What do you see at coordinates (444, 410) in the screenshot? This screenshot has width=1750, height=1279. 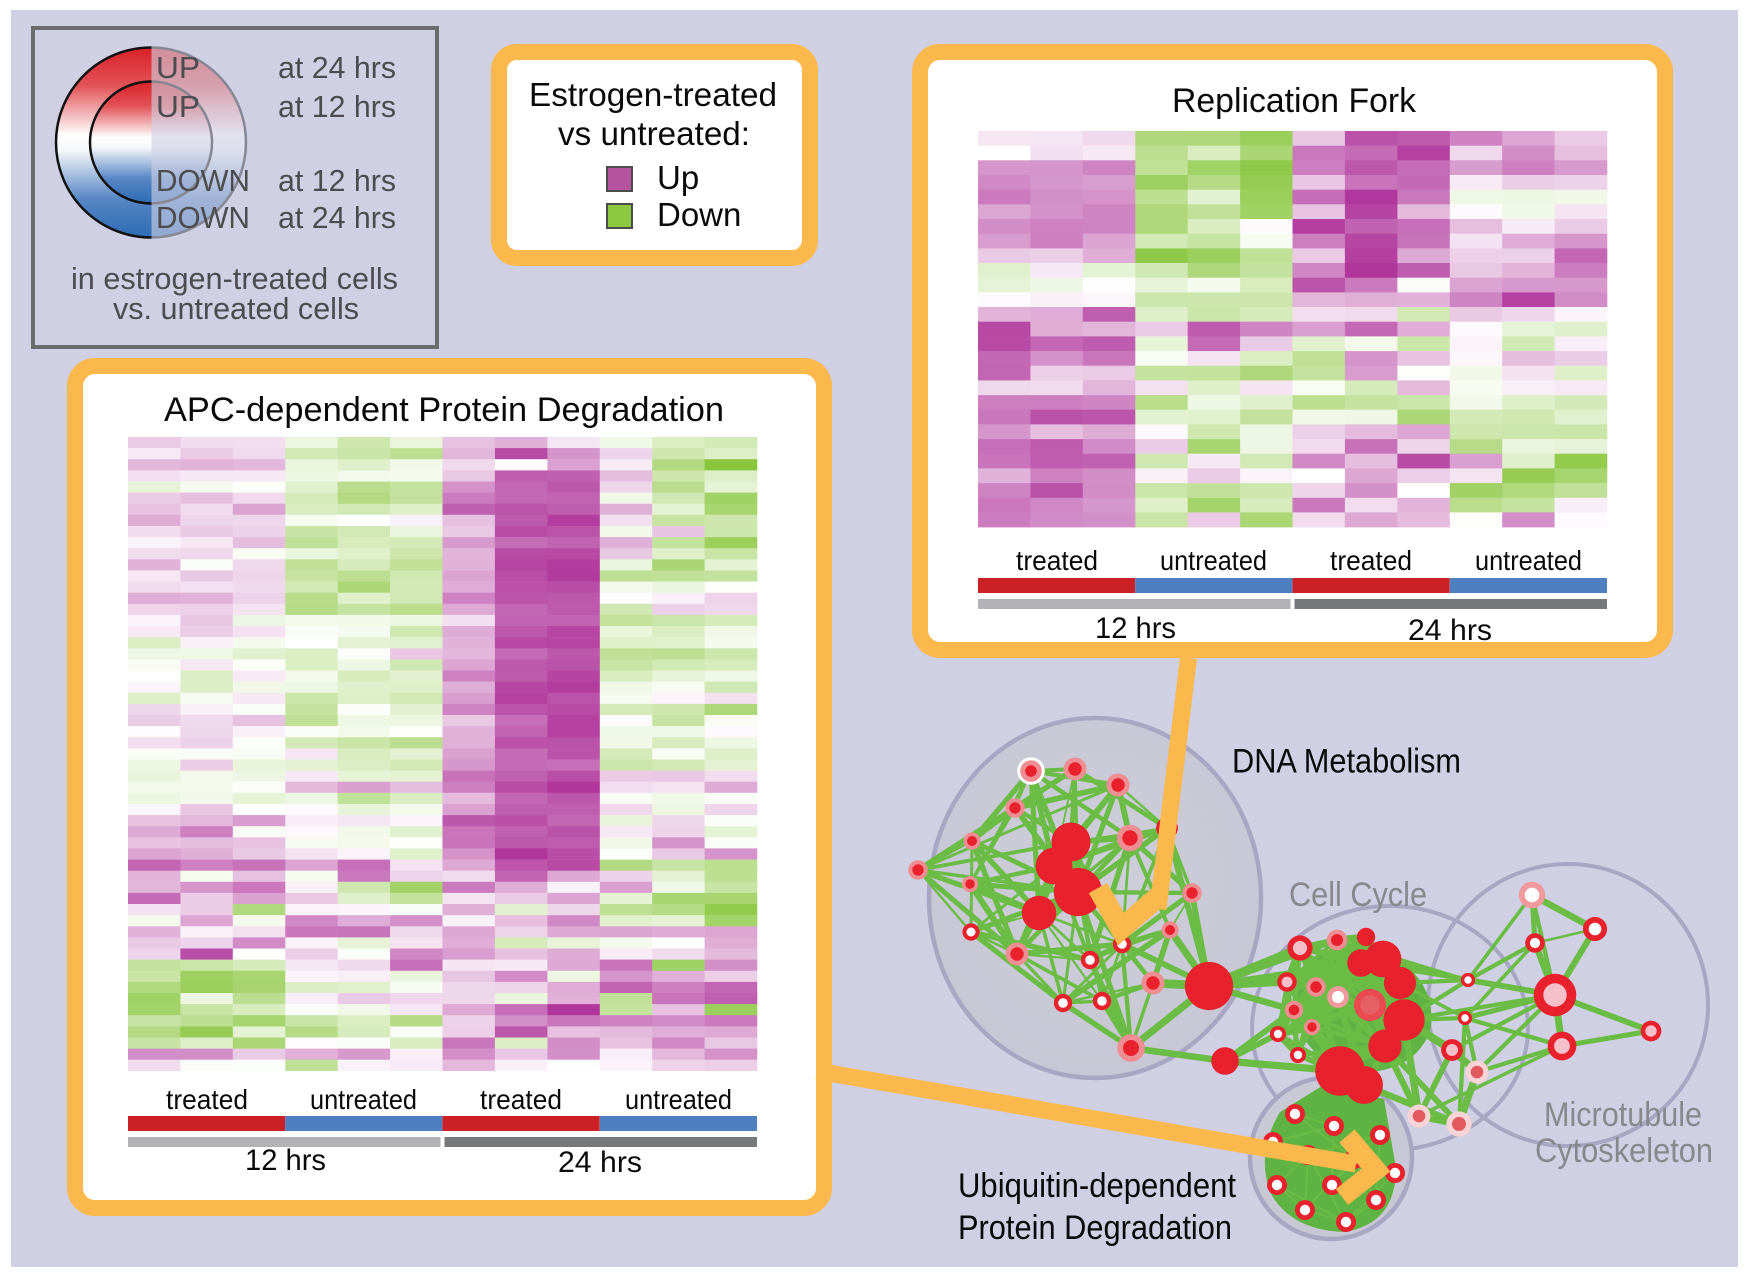 I see `svg-text:APC-dependent Protein Degradat: APC-dependent Protein Degradation` at bounding box center [444, 410].